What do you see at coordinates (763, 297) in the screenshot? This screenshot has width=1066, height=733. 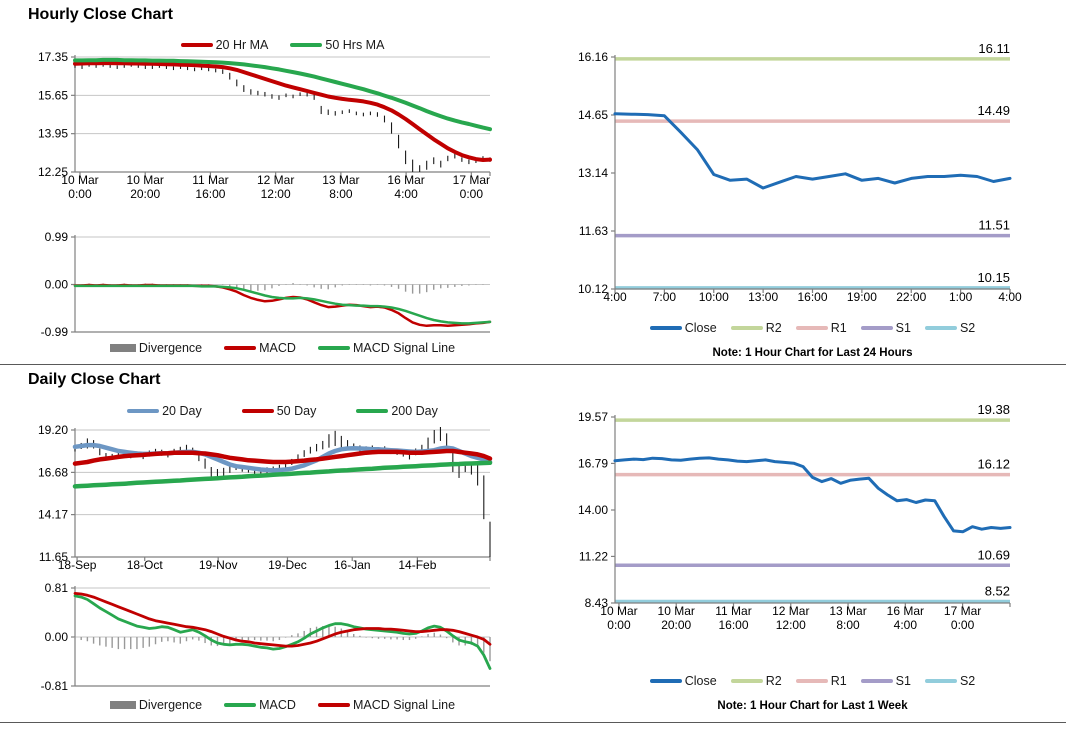 I see `x-tick-label: 13:00` at bounding box center [763, 297].